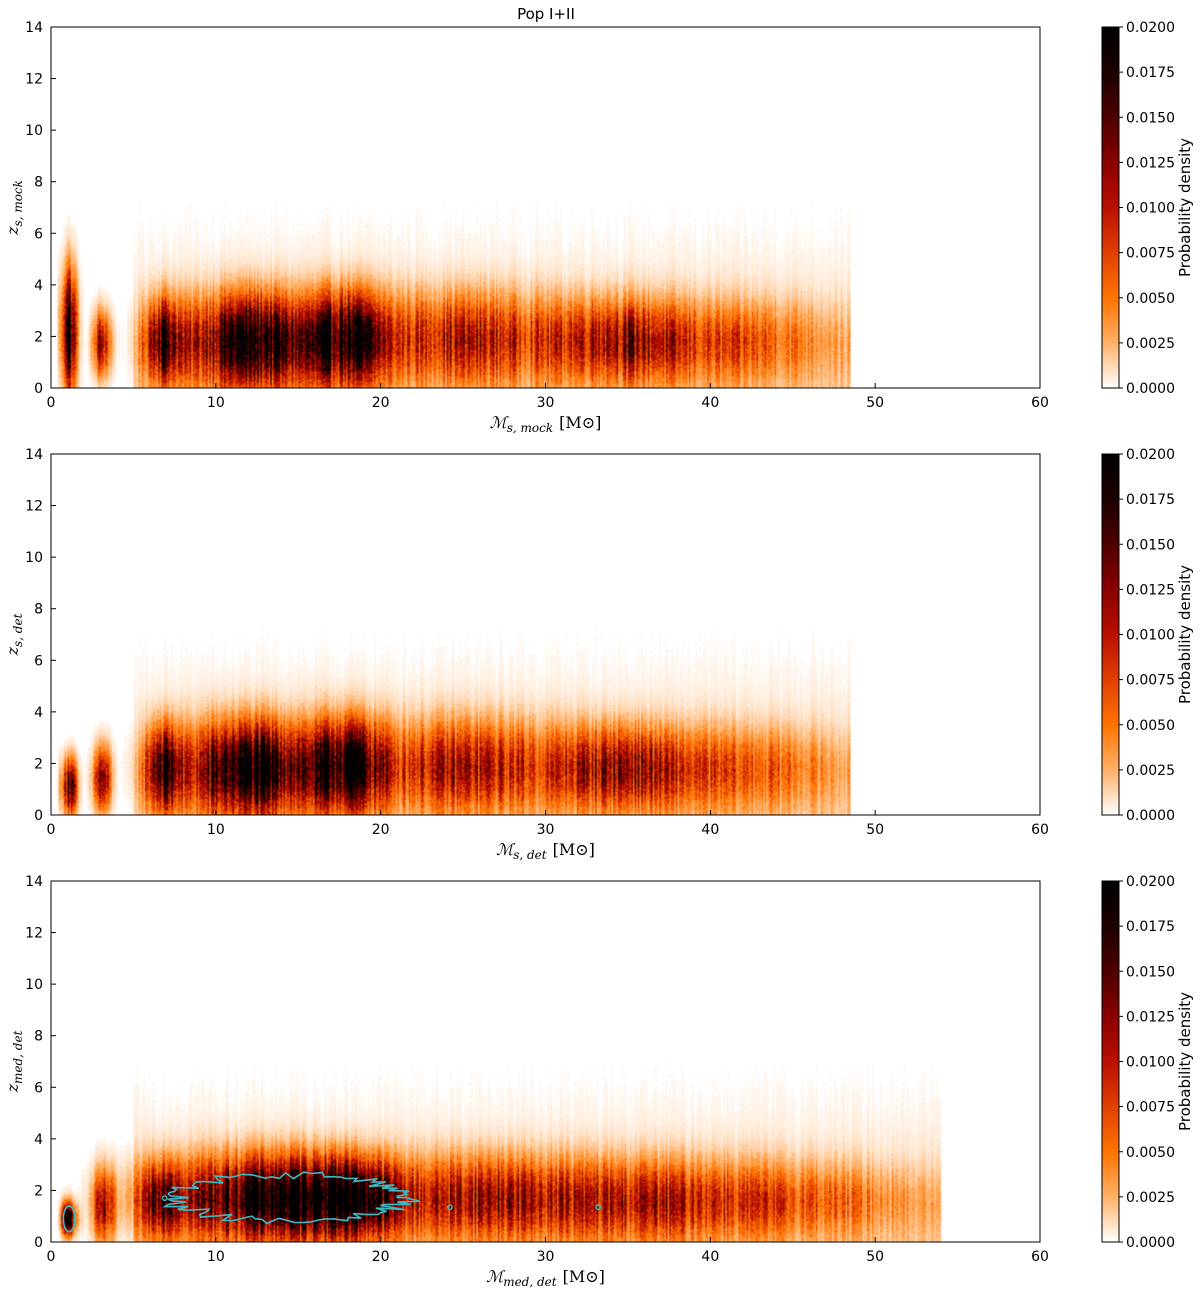 The width and height of the screenshot is (1200, 1295). What do you see at coordinates (14, 208) in the screenshot?
I see `y-axis-label: zs, mock` at bounding box center [14, 208].